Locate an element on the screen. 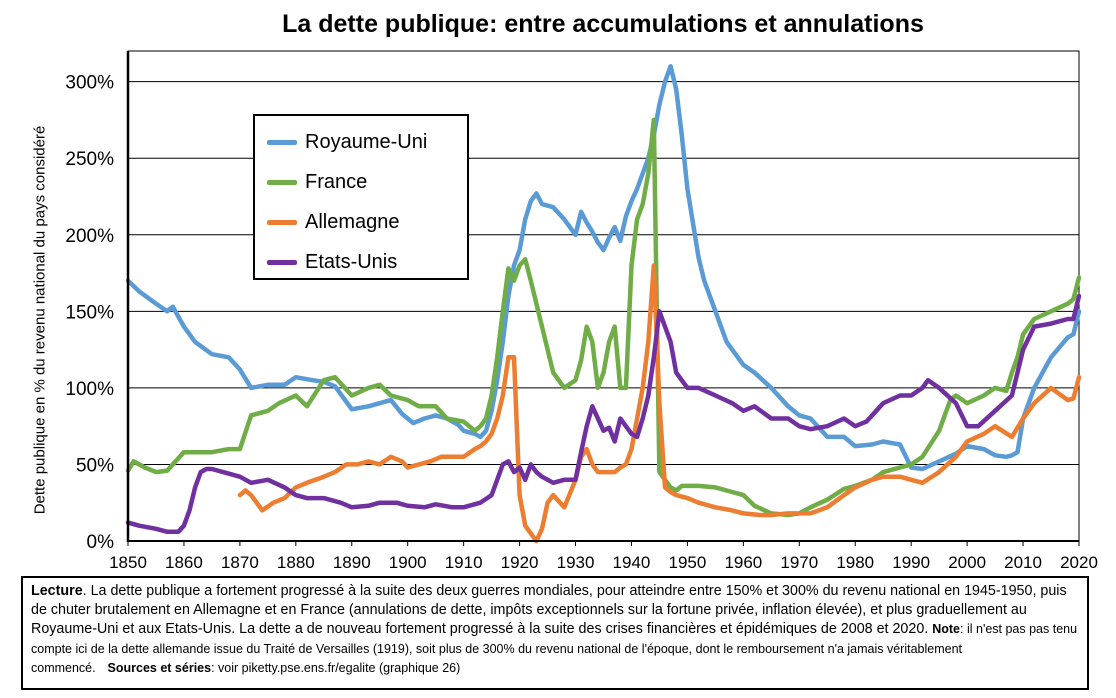  legend-item-france: France is located at coordinates (361, 182).